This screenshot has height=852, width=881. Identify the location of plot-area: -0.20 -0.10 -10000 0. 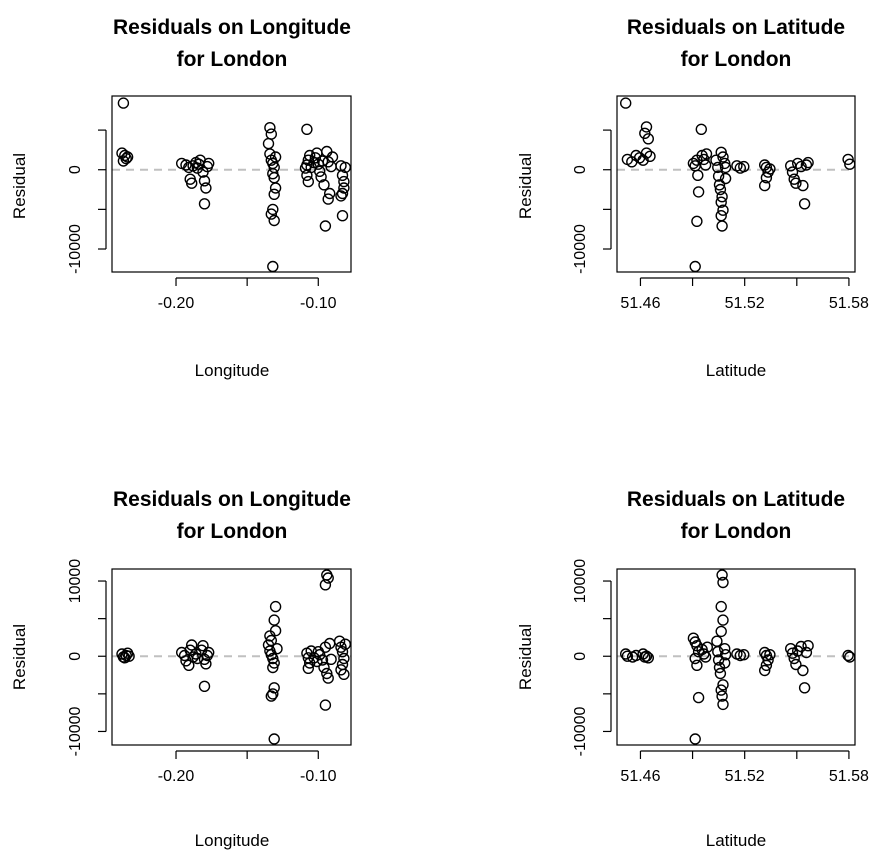
(209, 203).